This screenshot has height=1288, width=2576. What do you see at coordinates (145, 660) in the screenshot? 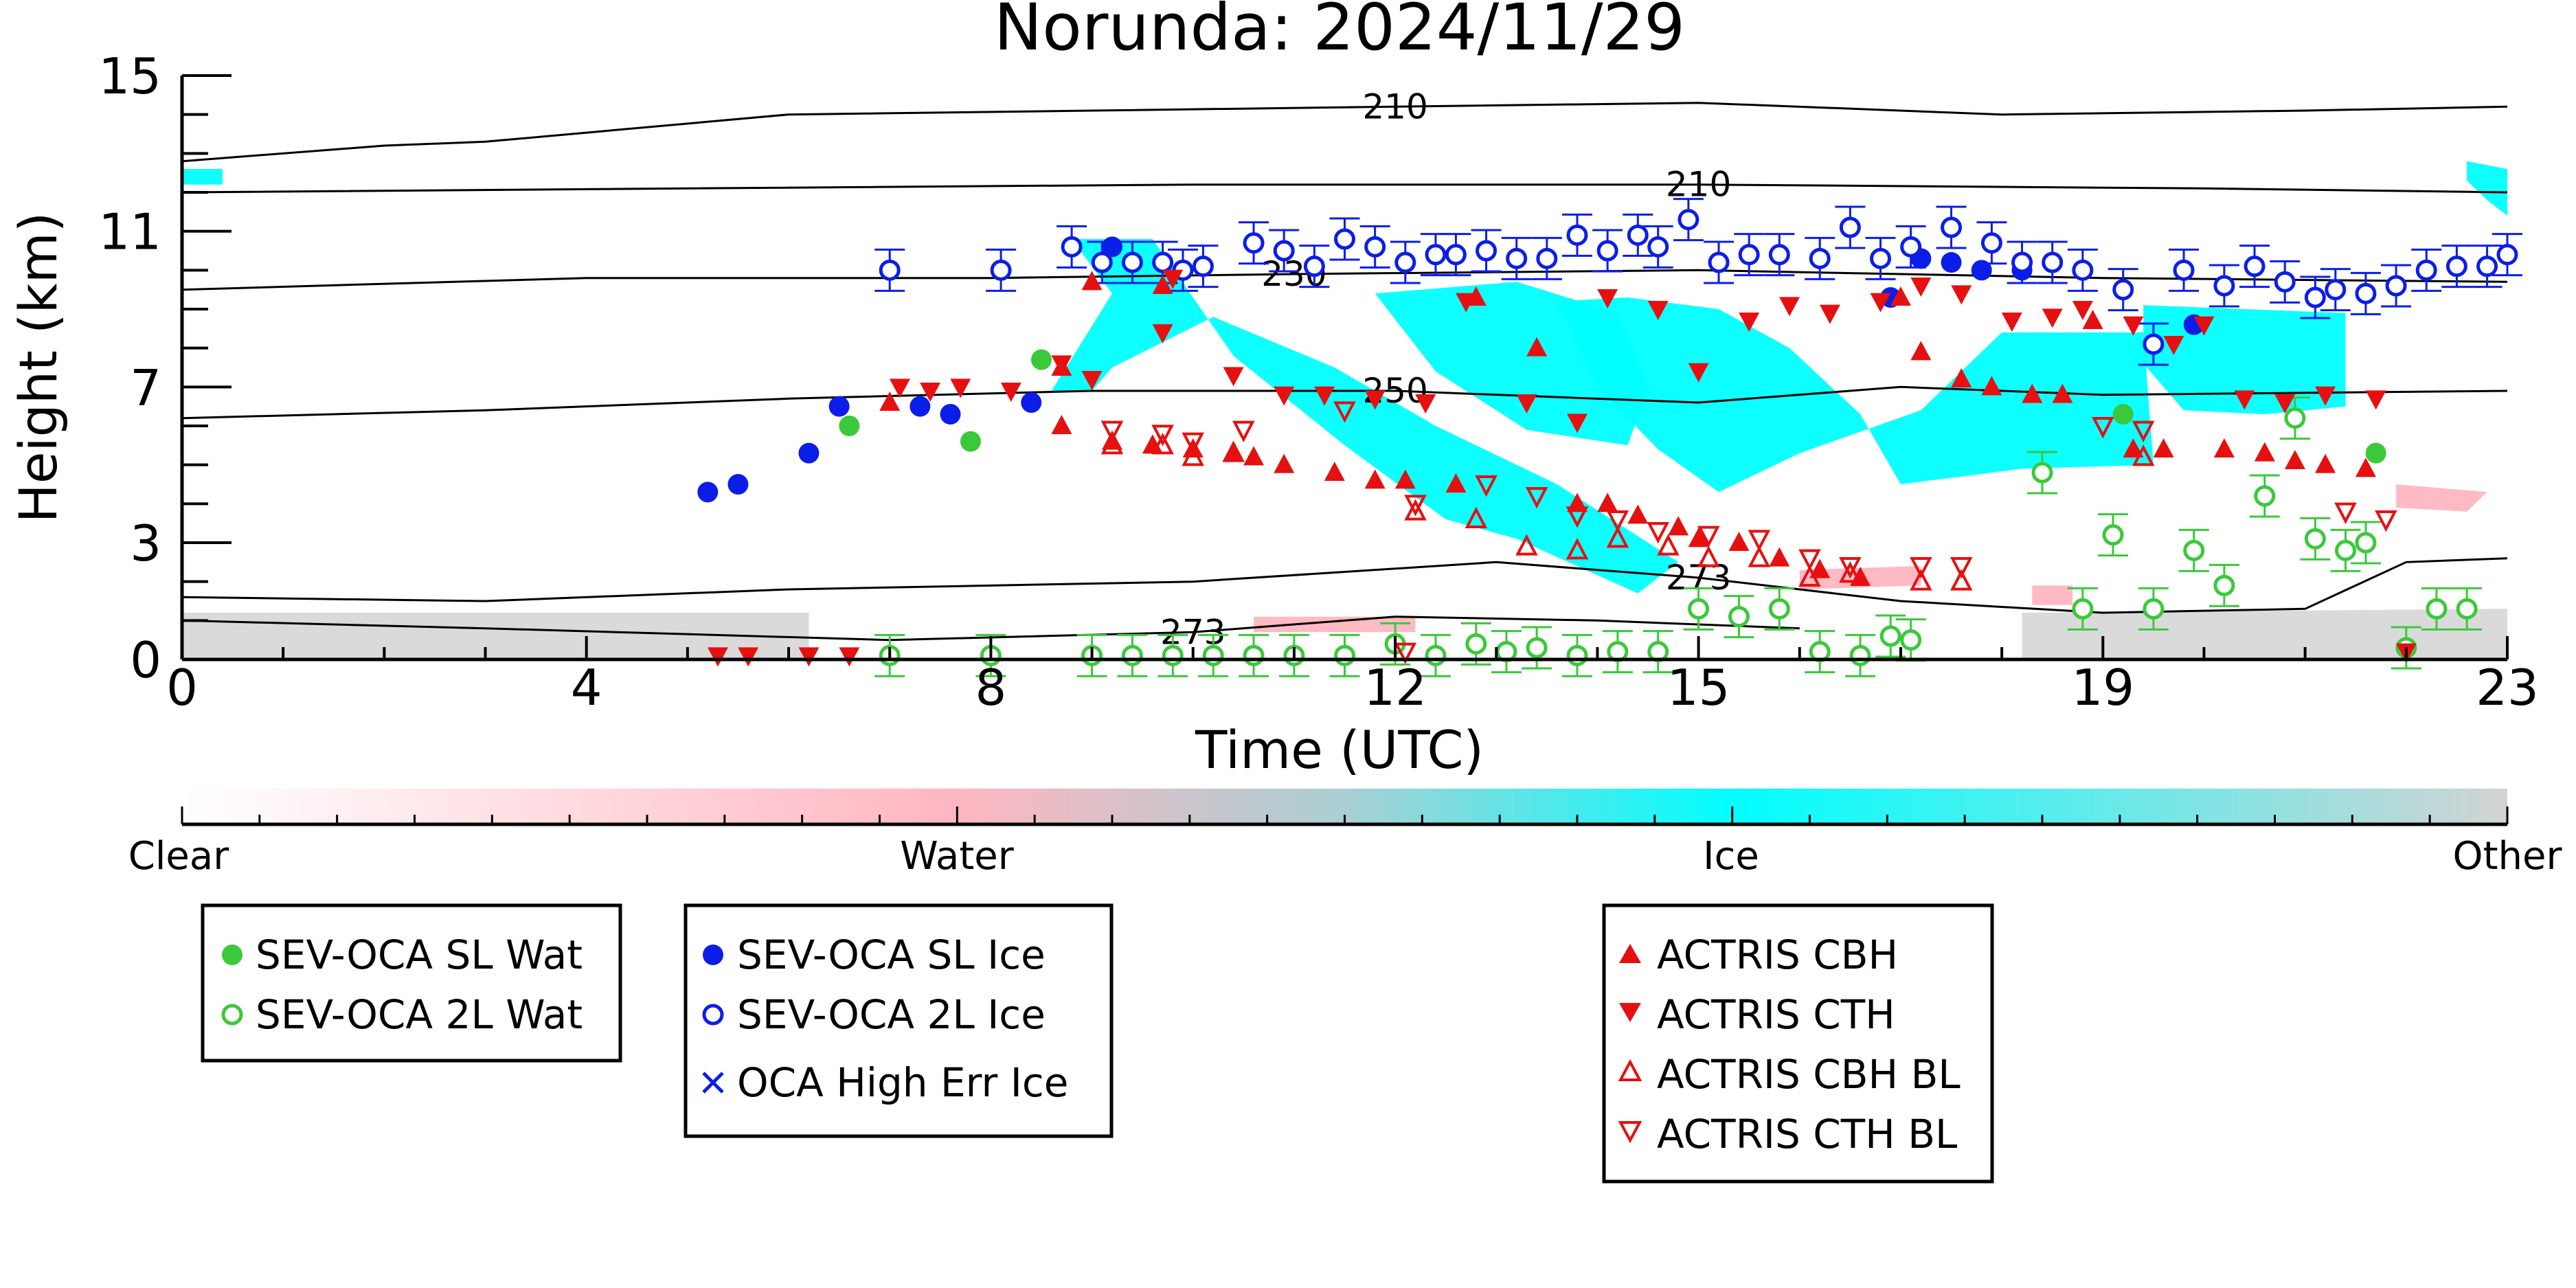
I see `y-tick-label-0: 0` at bounding box center [145, 660].